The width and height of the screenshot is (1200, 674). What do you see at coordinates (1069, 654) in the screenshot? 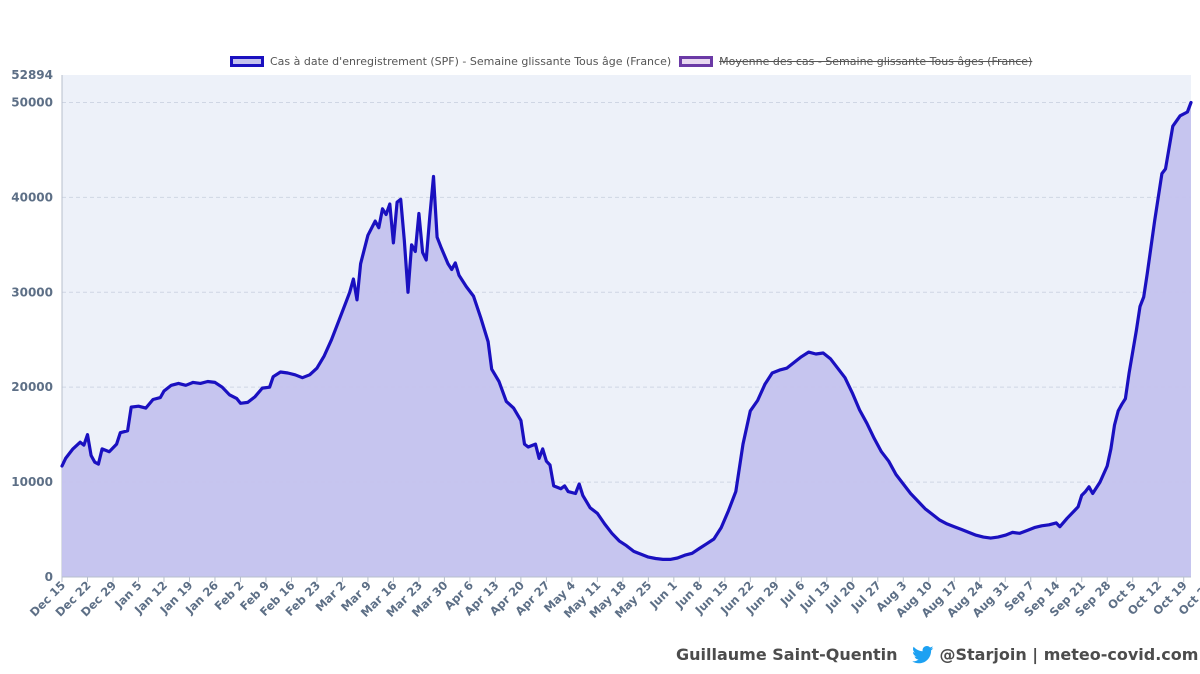
I see `credit-handle: @Starjoin | meteo-covid.com` at bounding box center [1069, 654].